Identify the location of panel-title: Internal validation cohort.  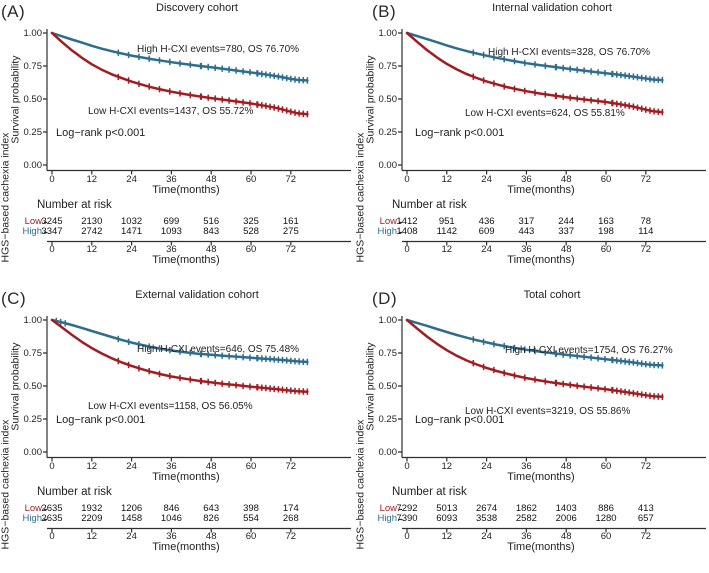
(552, 8).